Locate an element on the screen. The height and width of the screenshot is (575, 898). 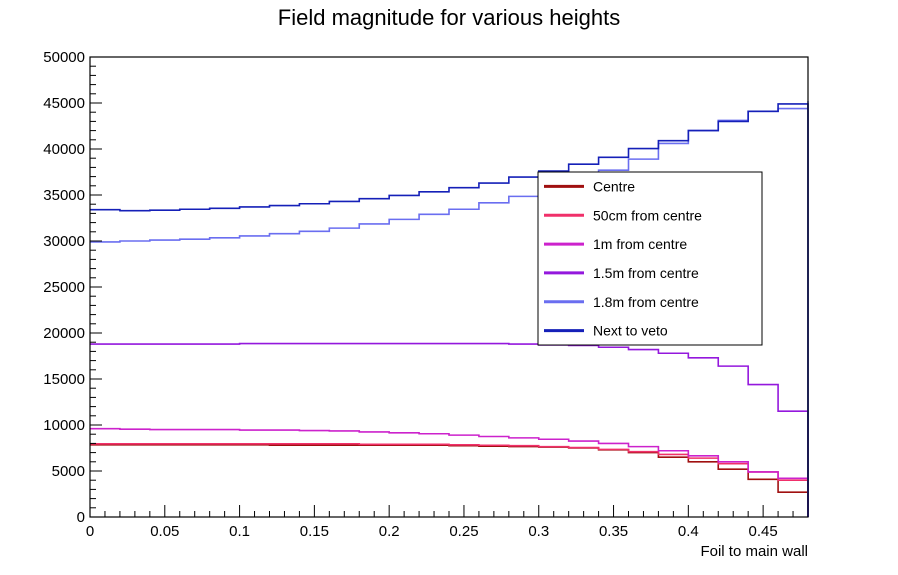
y-tick-label: 0 is located at coordinates (81, 517).